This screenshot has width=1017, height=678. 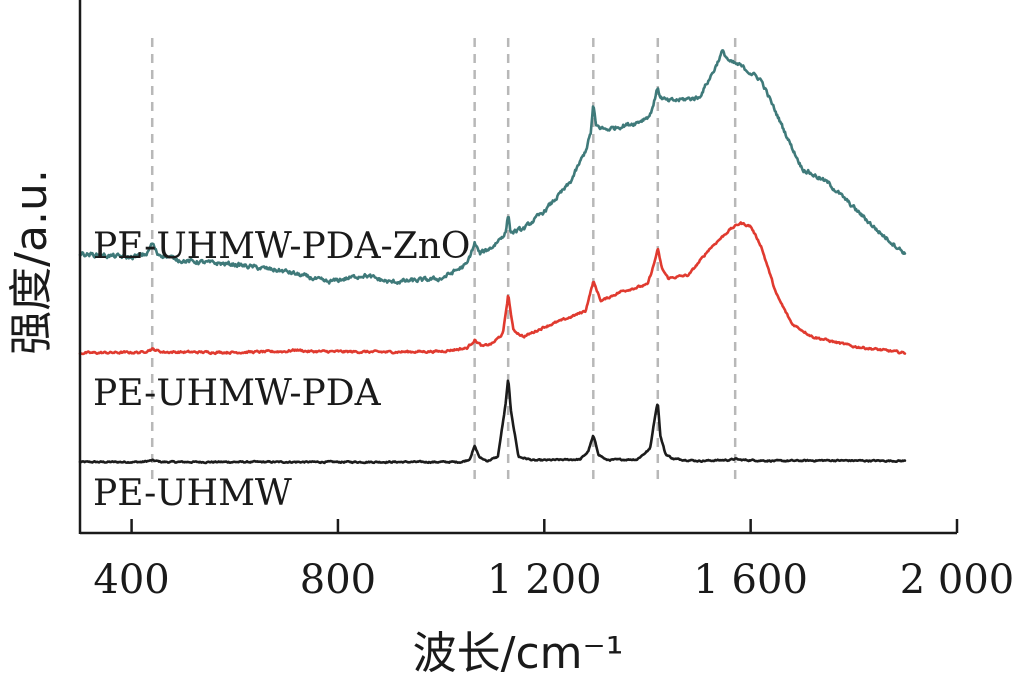 I want to click on x-tick-label: 1 200, so click(x=544, y=580).